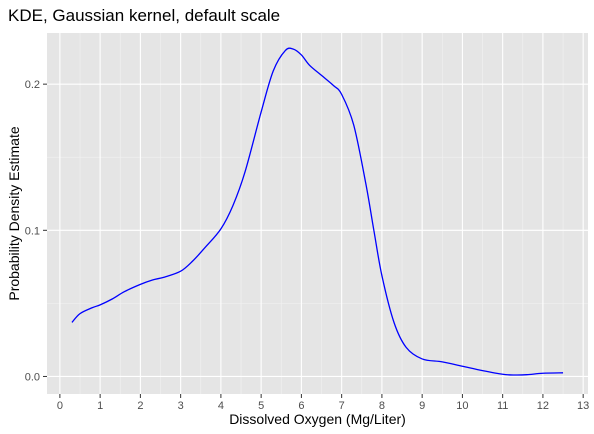 The width and height of the screenshot is (594, 434). I want to click on x-axis: 0 1 2 3 4 5 6 7 8 9 10 11 12 13, so click(323, 403).